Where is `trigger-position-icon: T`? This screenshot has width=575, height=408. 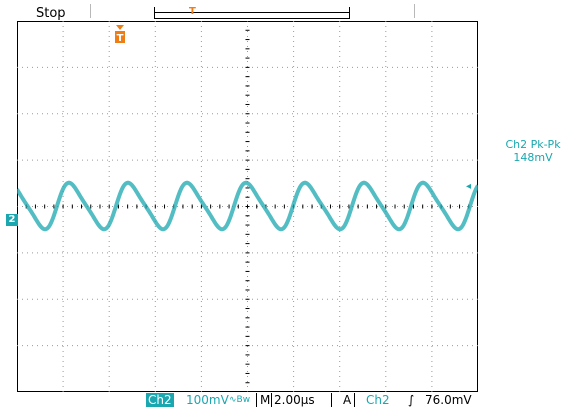 trigger-position-icon: T is located at coordinates (120, 35).